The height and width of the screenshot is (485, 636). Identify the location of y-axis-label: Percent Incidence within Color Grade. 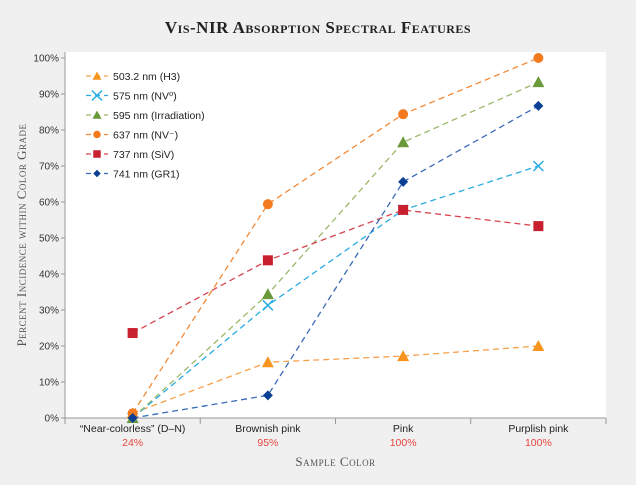
(21, 234).